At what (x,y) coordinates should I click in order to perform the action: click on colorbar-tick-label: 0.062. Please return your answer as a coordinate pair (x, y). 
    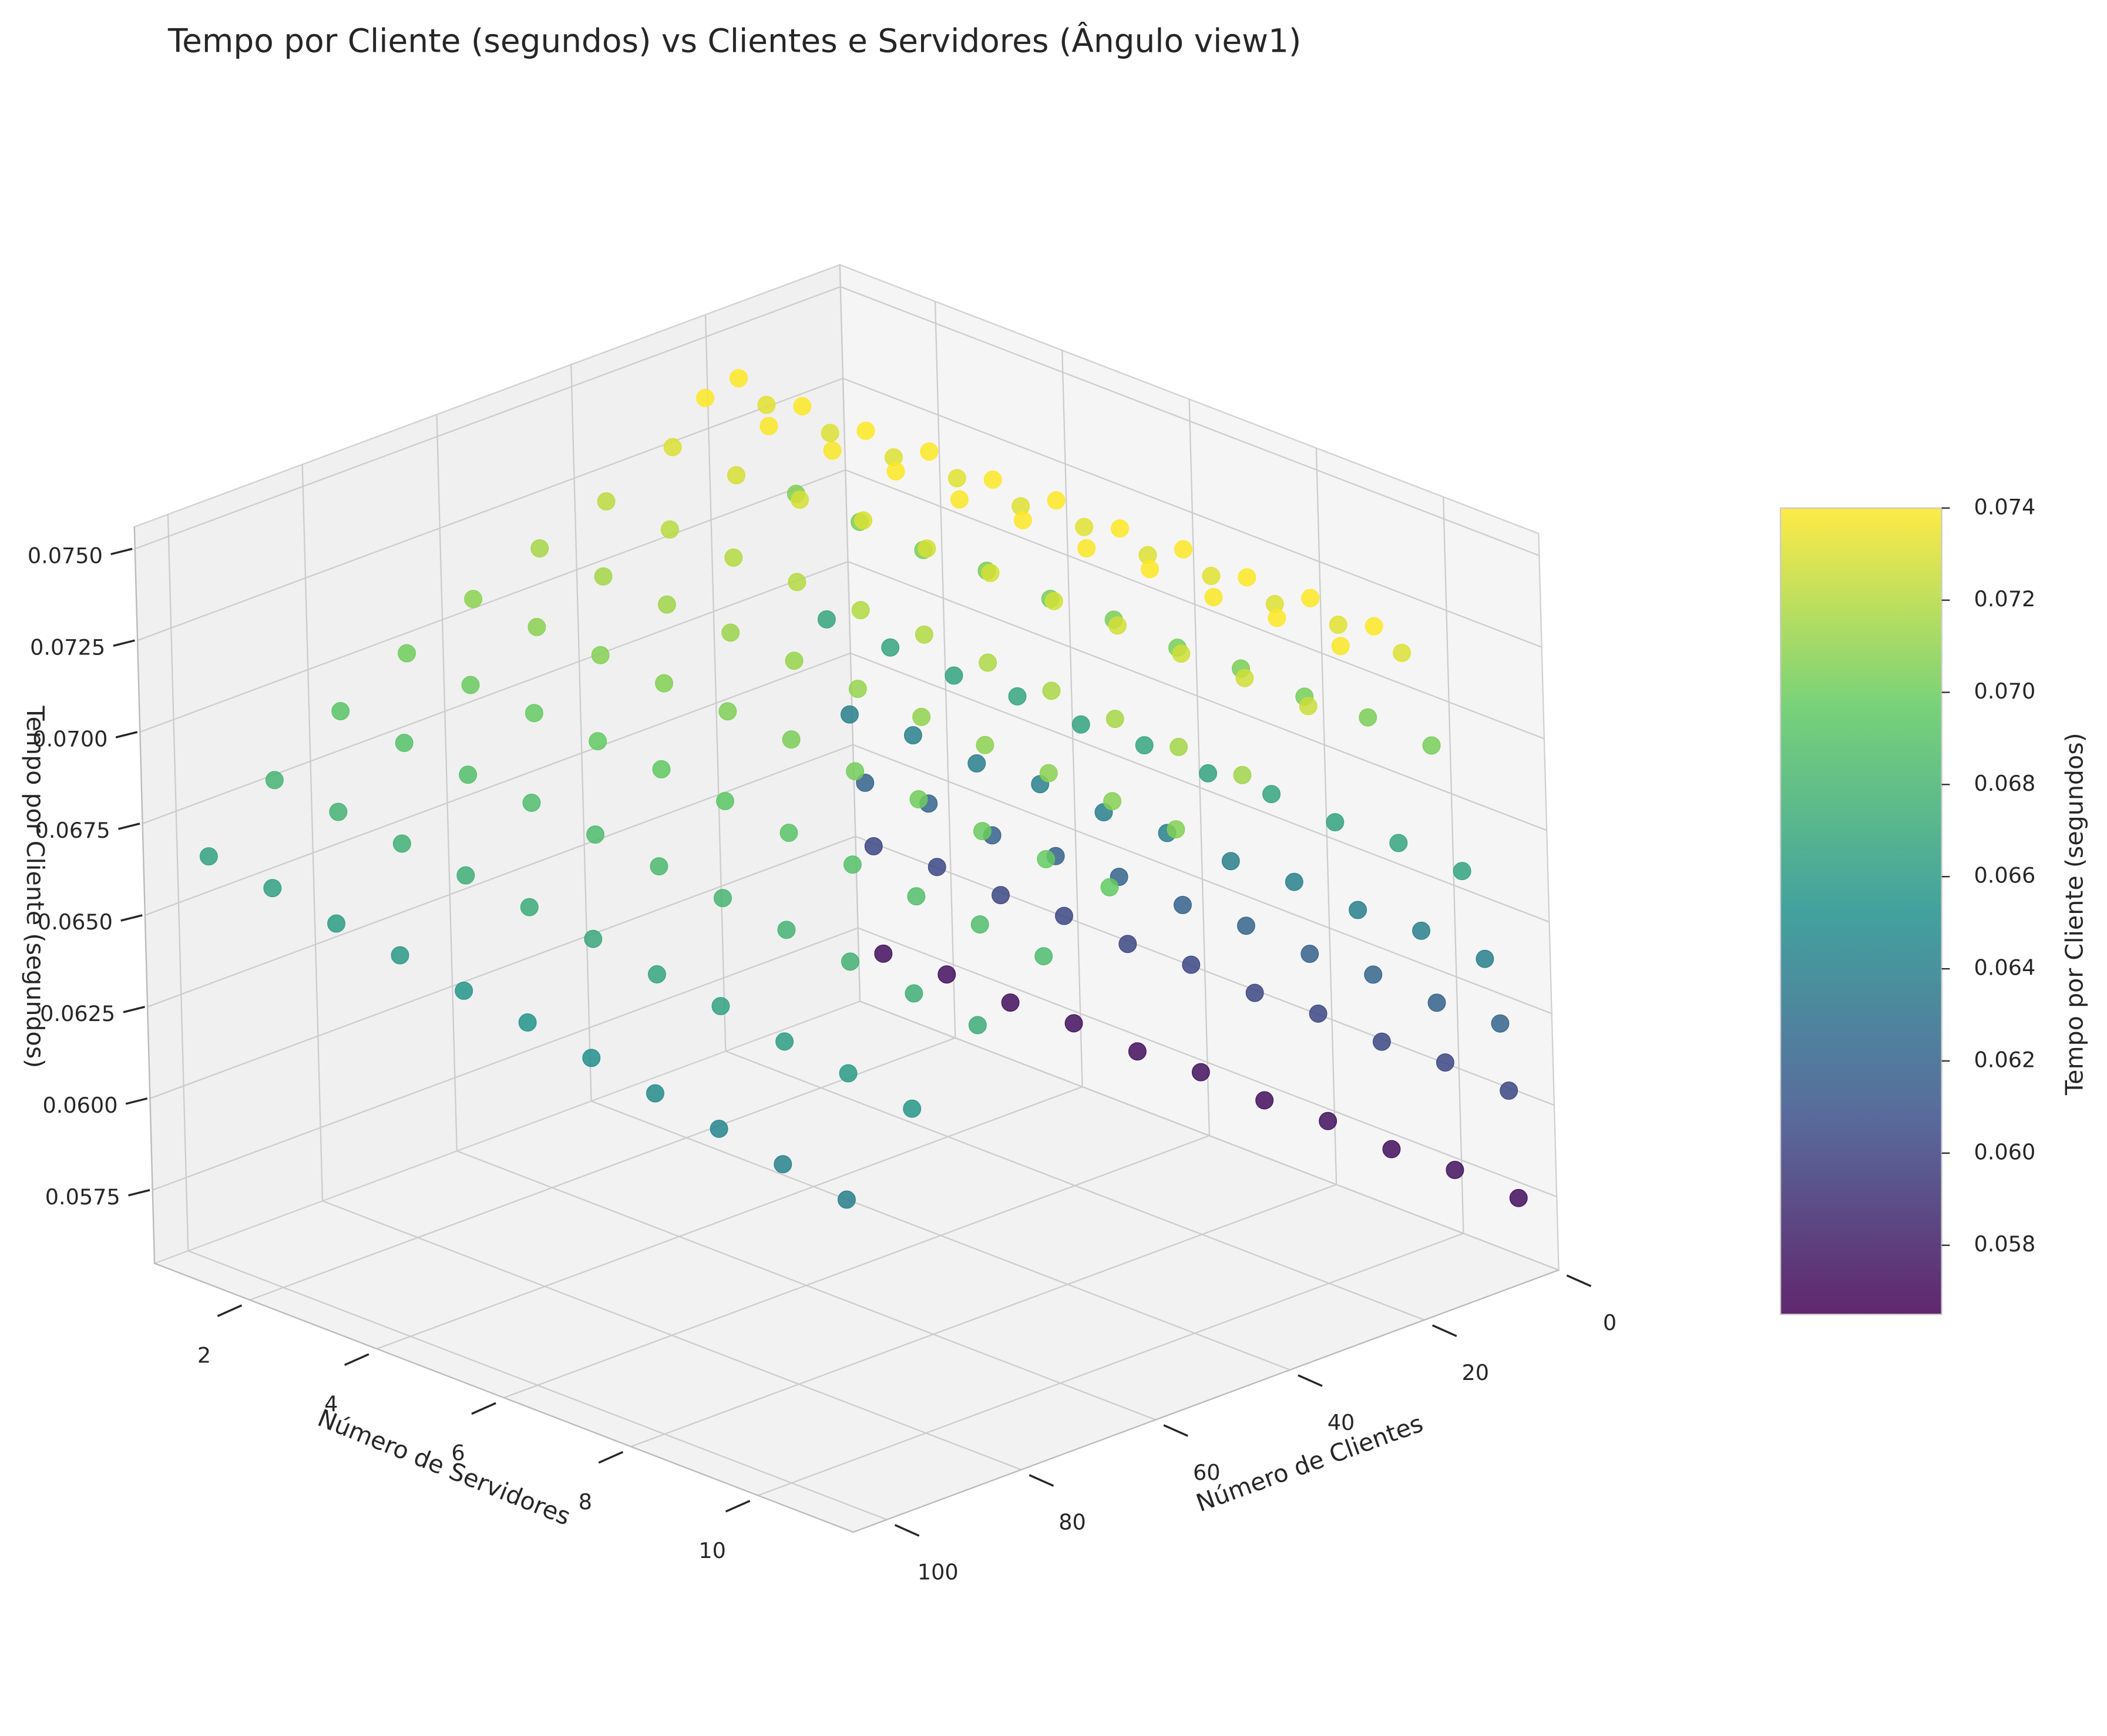
    Looking at the image, I should click on (2005, 1059).